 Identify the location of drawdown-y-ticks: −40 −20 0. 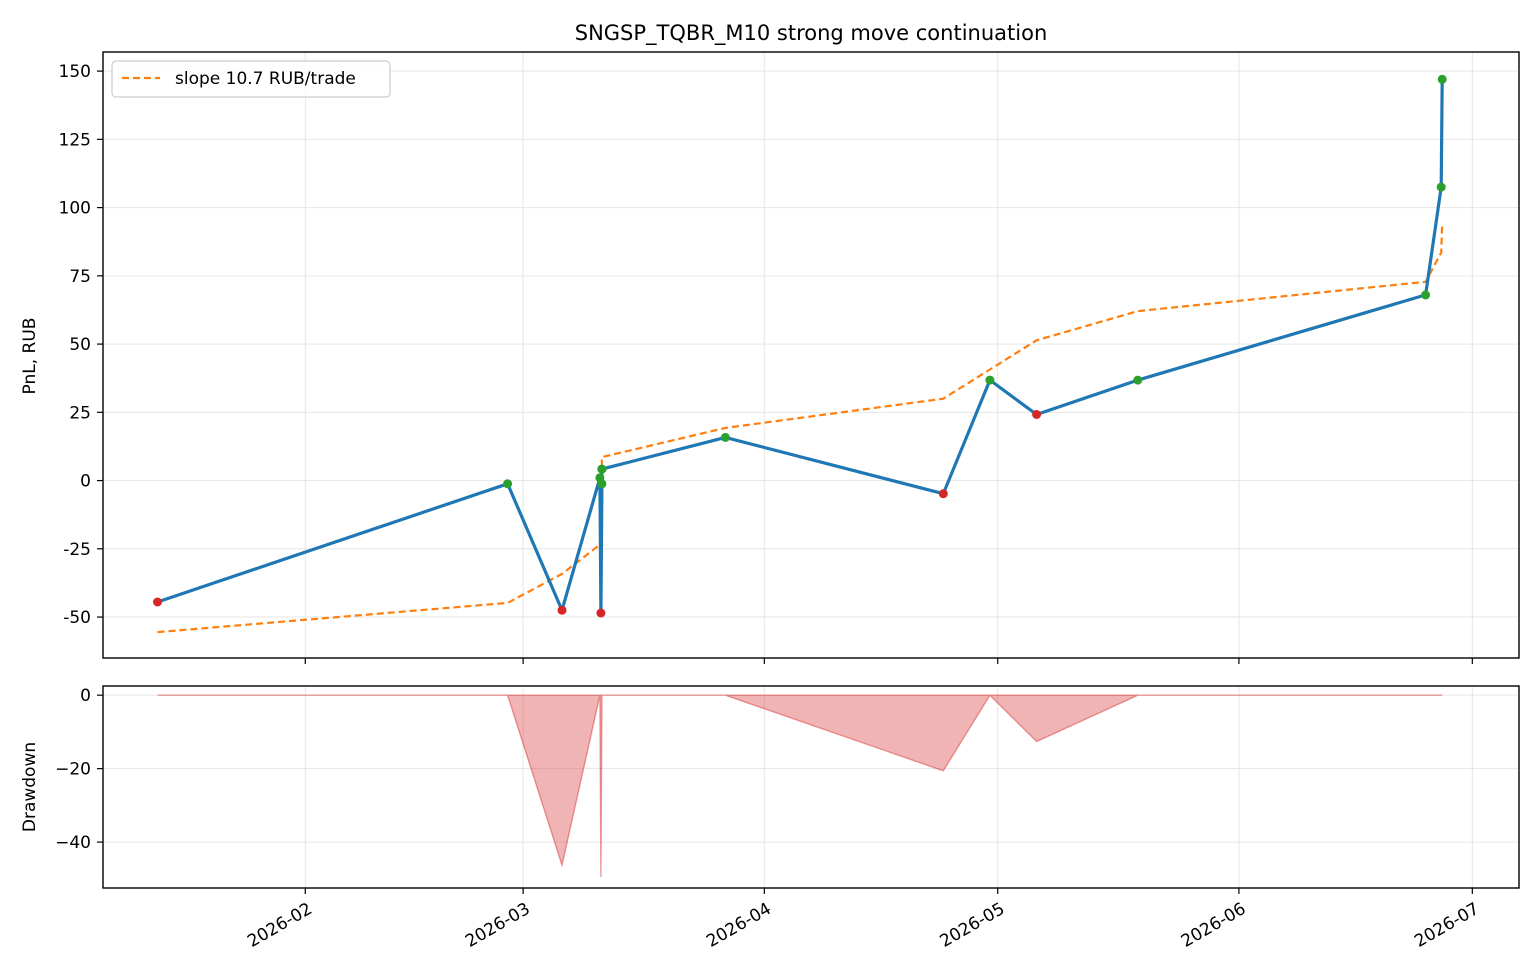
(79, 769).